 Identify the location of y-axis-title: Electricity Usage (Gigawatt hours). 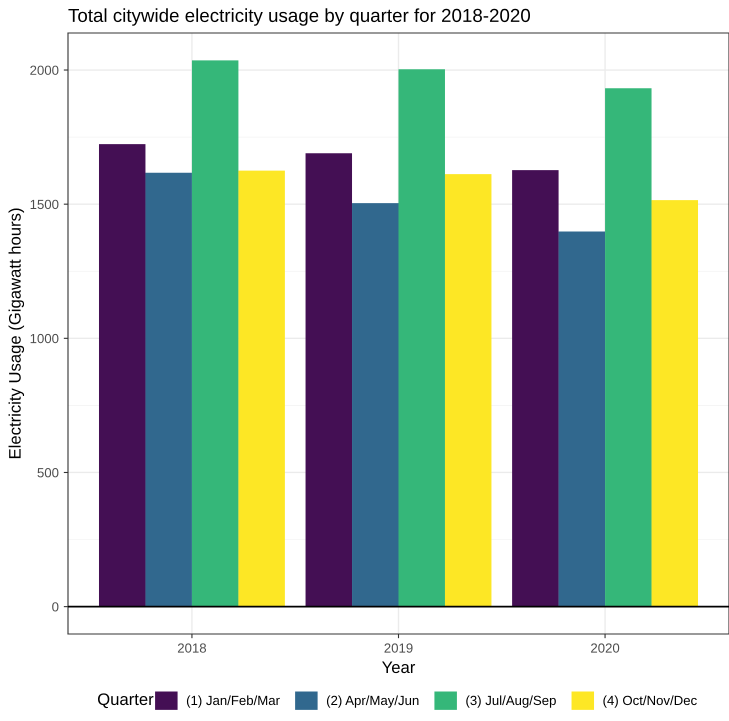
(16, 333).